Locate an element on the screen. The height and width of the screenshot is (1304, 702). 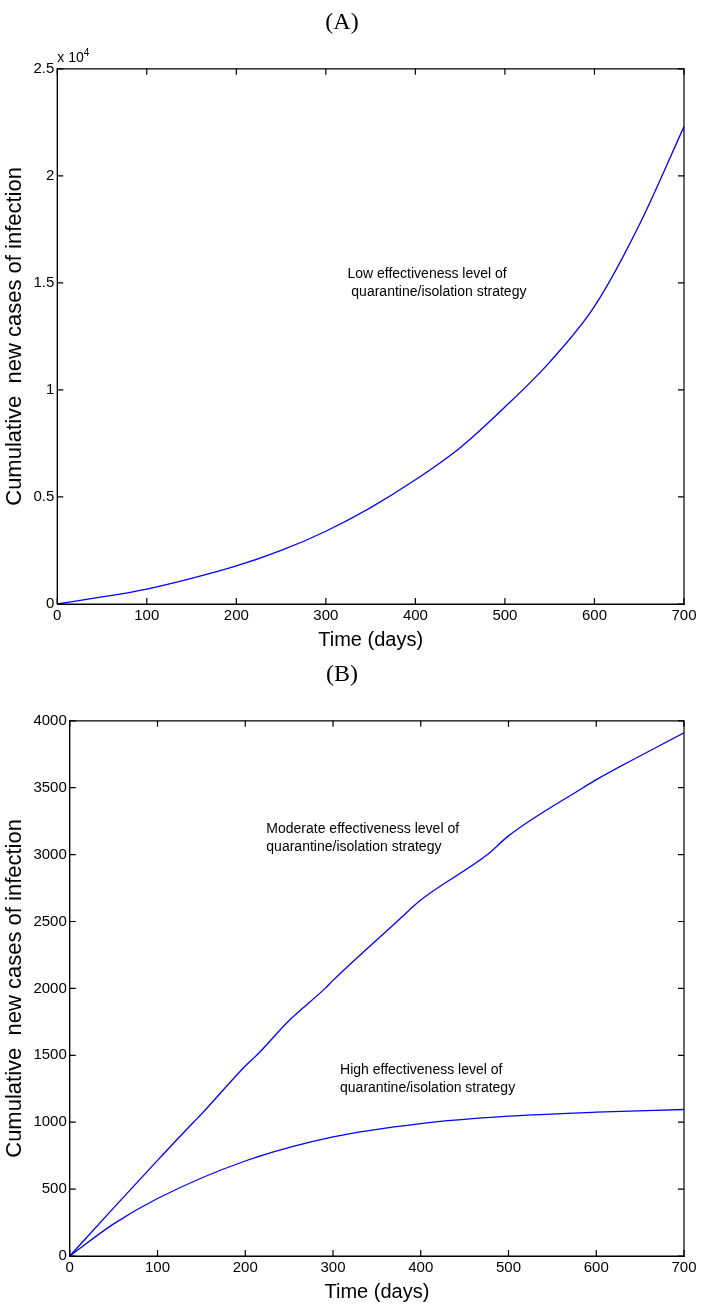
y-tick-label: 0.5 is located at coordinates (44, 496).